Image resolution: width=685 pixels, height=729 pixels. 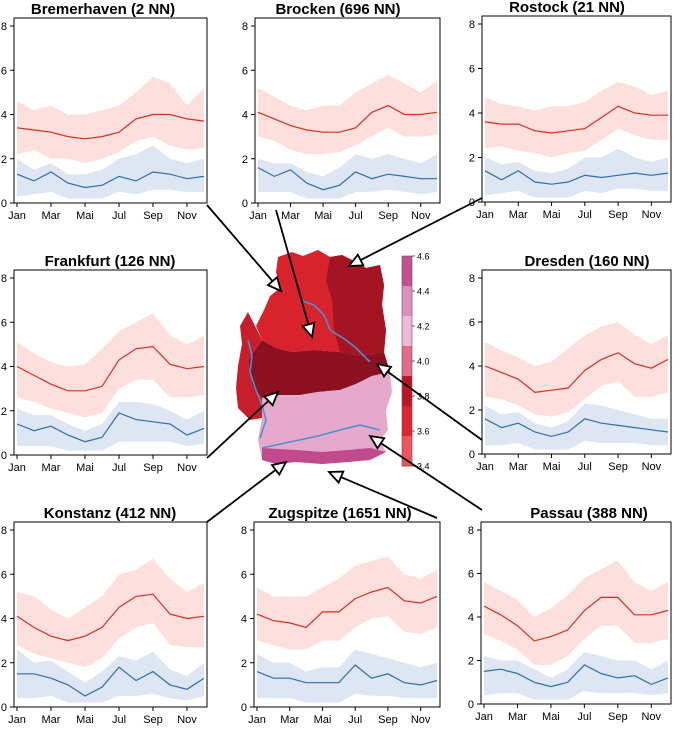 What do you see at coordinates (319, 369) in the screenshot?
I see `map-region-central` at bounding box center [319, 369].